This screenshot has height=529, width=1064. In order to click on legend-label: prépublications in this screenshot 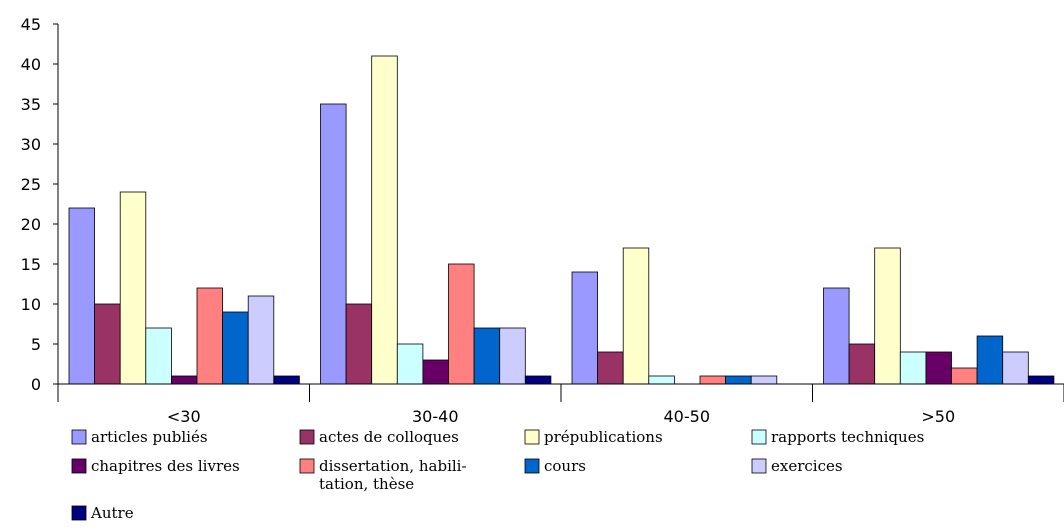, I will do `click(603, 437)`.